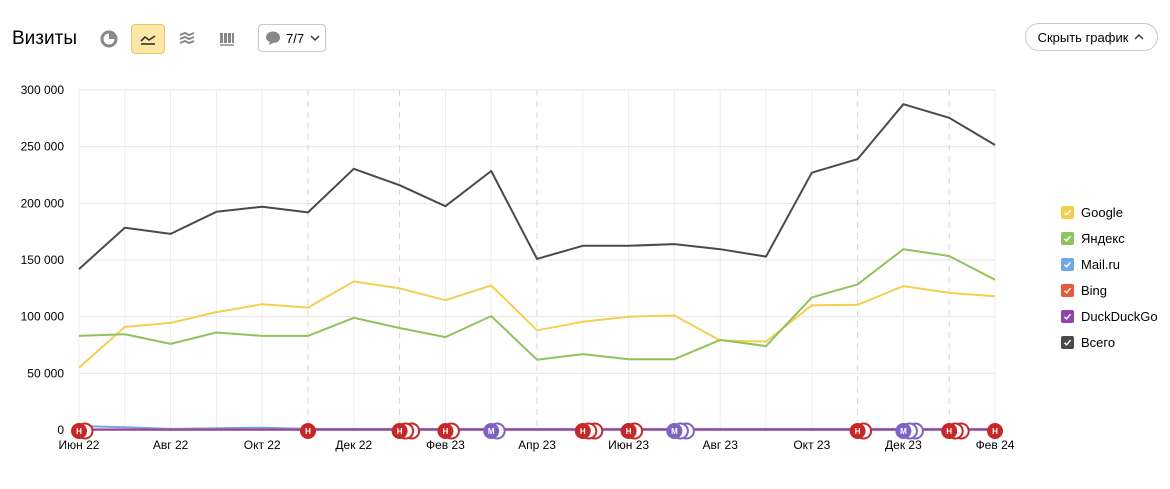 Image resolution: width=1170 pixels, height=489 pixels. What do you see at coordinates (79, 445) in the screenshot?
I see `x-tick-label: Июн 22` at bounding box center [79, 445].